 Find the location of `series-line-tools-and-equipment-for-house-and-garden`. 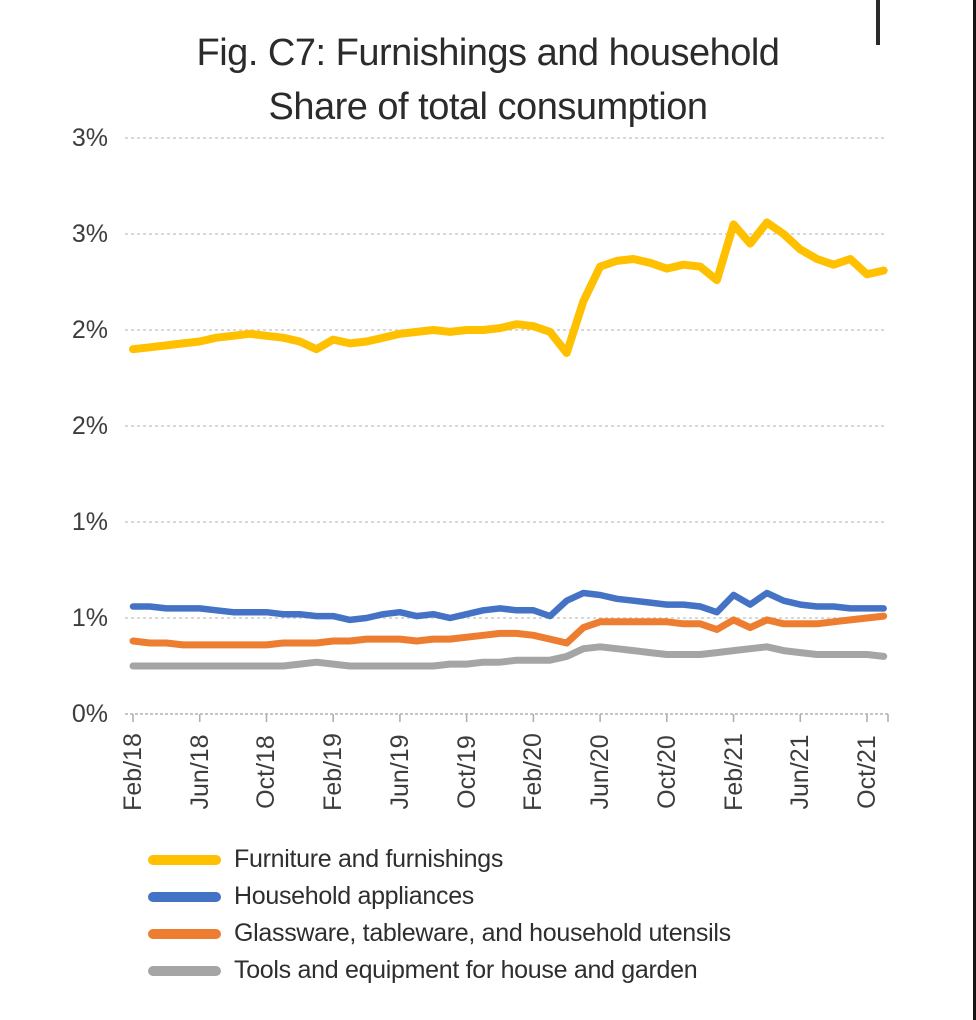

series-line-tools-and-equipment-for-house-and-garden is located at coordinates (508, 656).